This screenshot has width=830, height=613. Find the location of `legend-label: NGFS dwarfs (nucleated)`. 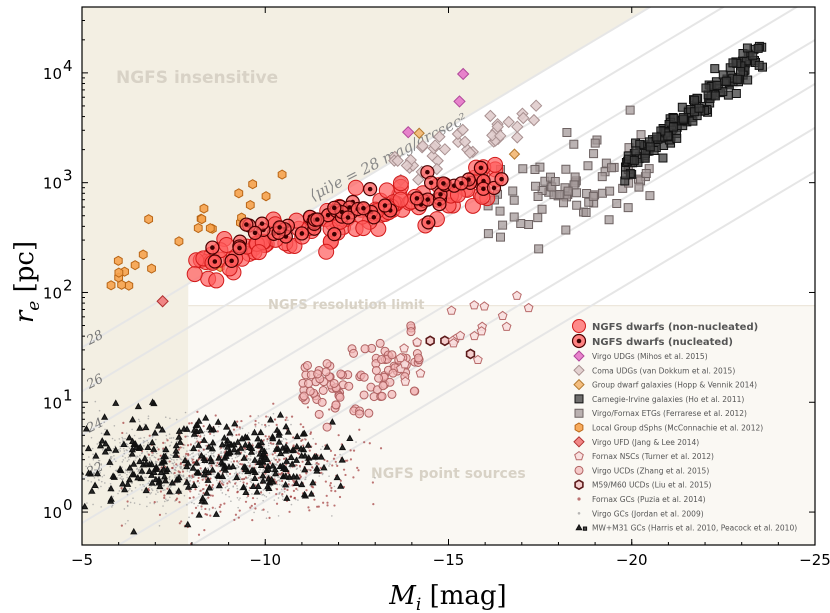

legend-label: NGFS dwarfs (nucleated) is located at coordinates (662, 342).